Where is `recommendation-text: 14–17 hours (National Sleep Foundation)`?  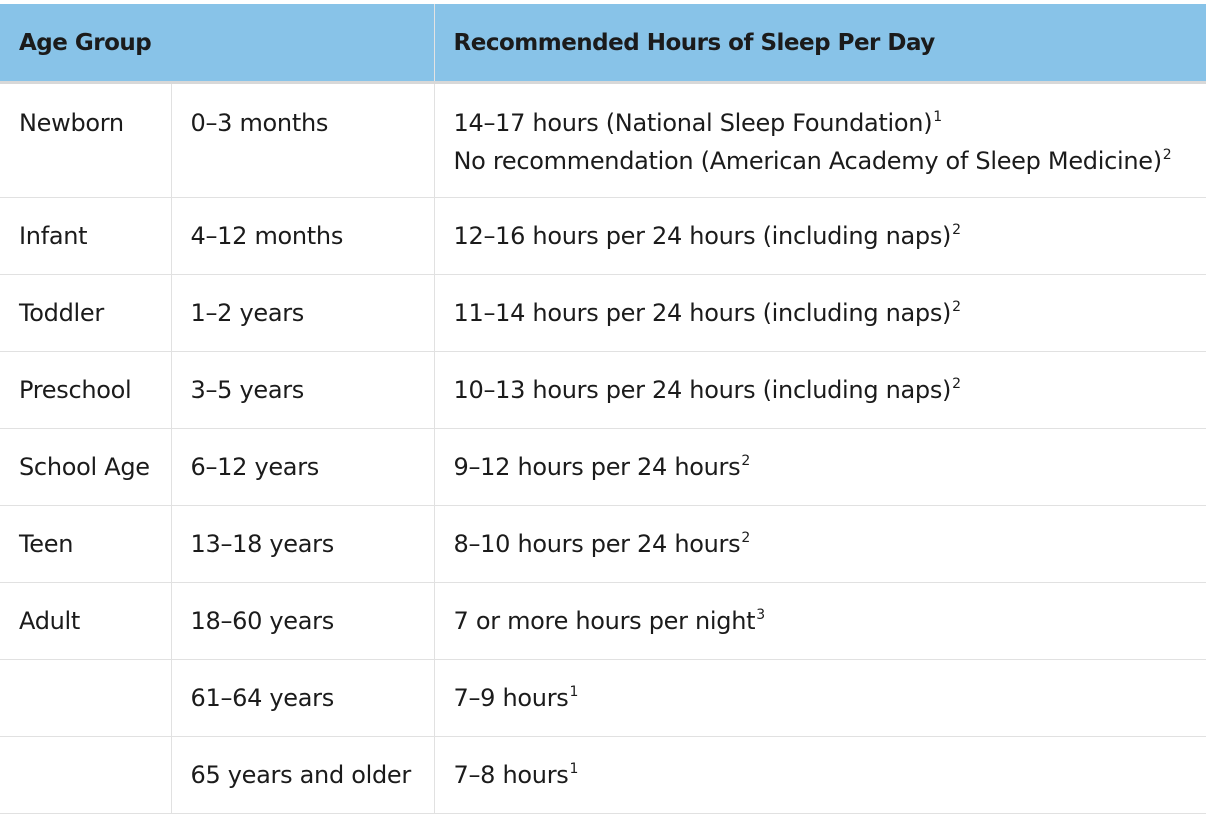 recommendation-text: 14–17 hours (National Sleep Foundation) is located at coordinates (693, 123).